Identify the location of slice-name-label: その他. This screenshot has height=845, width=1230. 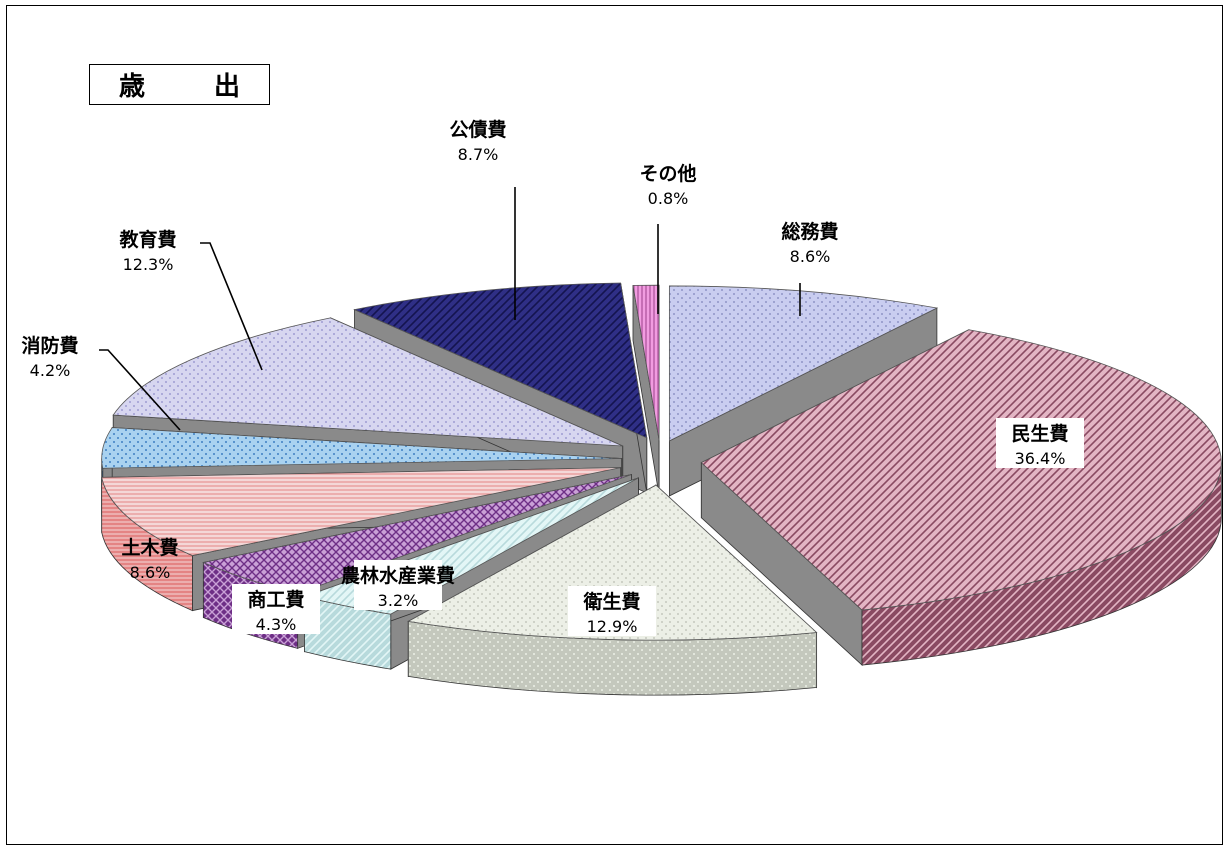
(667, 173).